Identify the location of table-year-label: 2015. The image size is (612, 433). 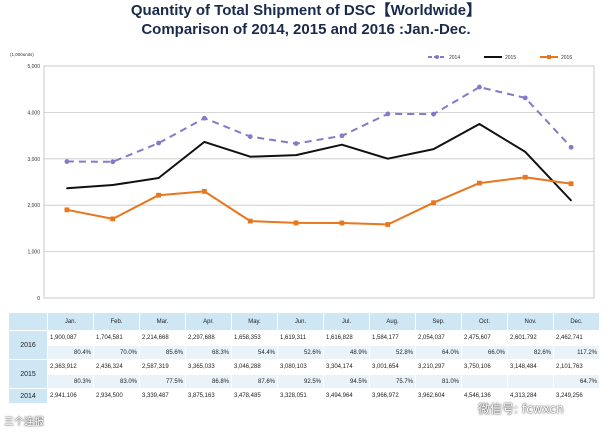
(28, 374).